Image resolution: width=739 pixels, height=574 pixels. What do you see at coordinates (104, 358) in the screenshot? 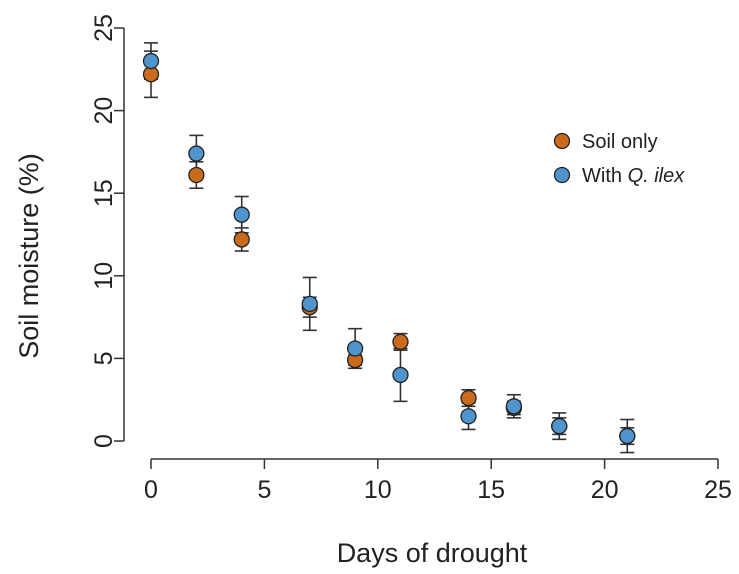
I see `y-tick-label: 5` at bounding box center [104, 358].